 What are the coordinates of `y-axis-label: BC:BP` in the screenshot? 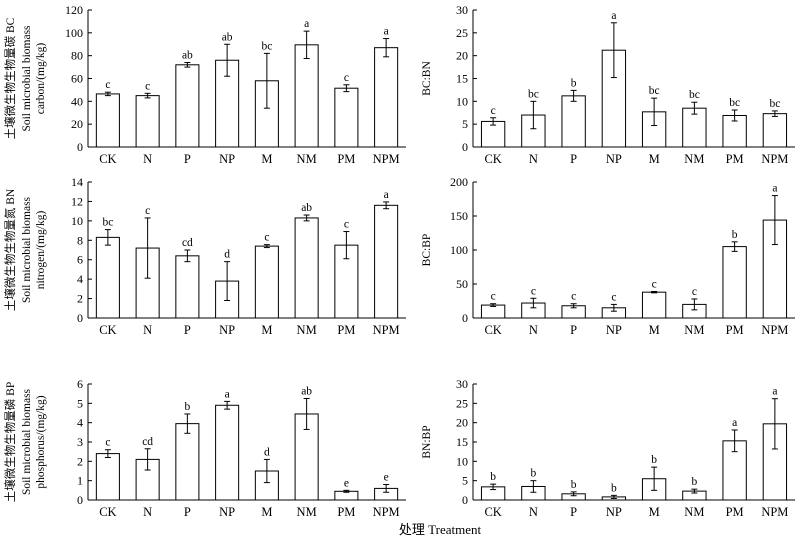 It's located at (427, 250).